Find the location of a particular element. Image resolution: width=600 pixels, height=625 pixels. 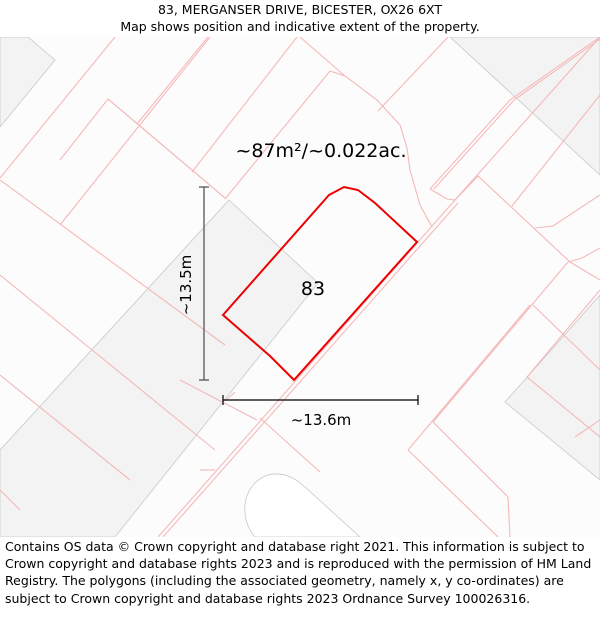

horizontal-measure is located at coordinates (320, 400).